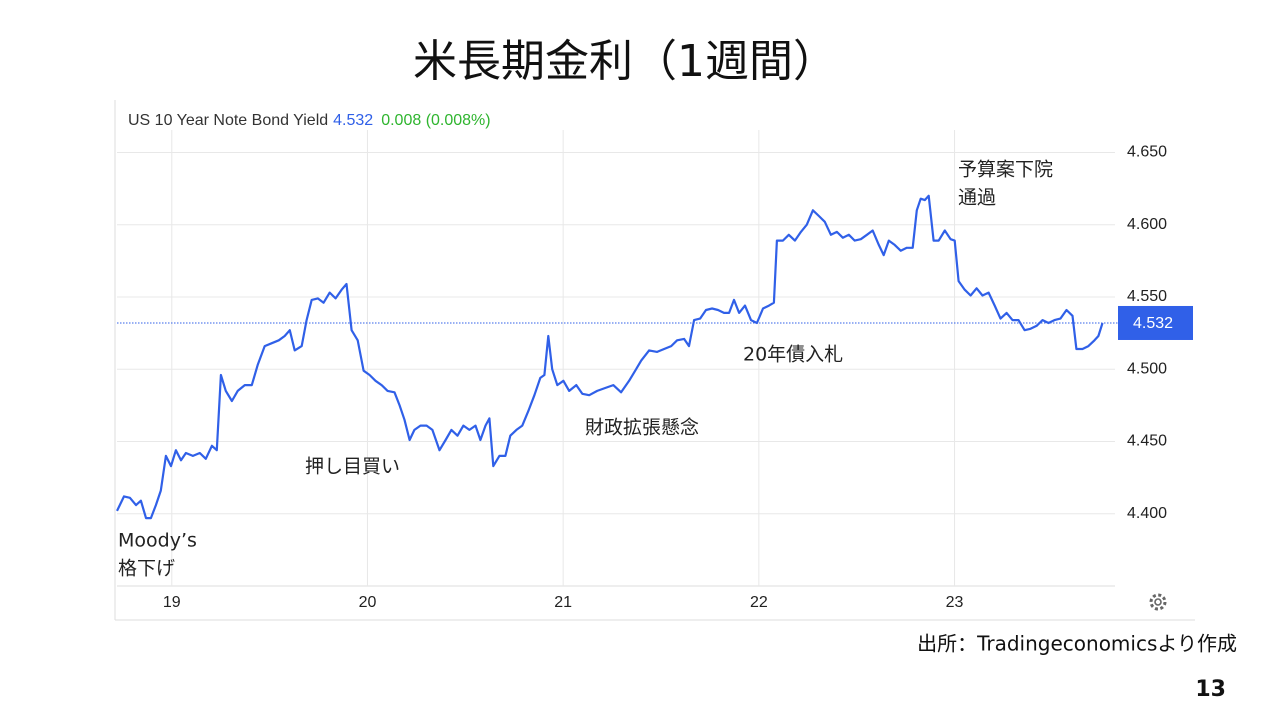 The height and width of the screenshot is (720, 1280). What do you see at coordinates (352, 467) in the screenshot?
I see `annotation: 押し目買い` at bounding box center [352, 467].